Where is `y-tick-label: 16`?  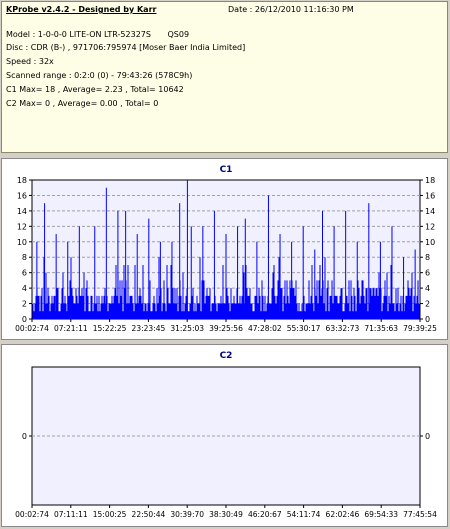 y-tick-label: 16 is located at coordinates (22, 195).